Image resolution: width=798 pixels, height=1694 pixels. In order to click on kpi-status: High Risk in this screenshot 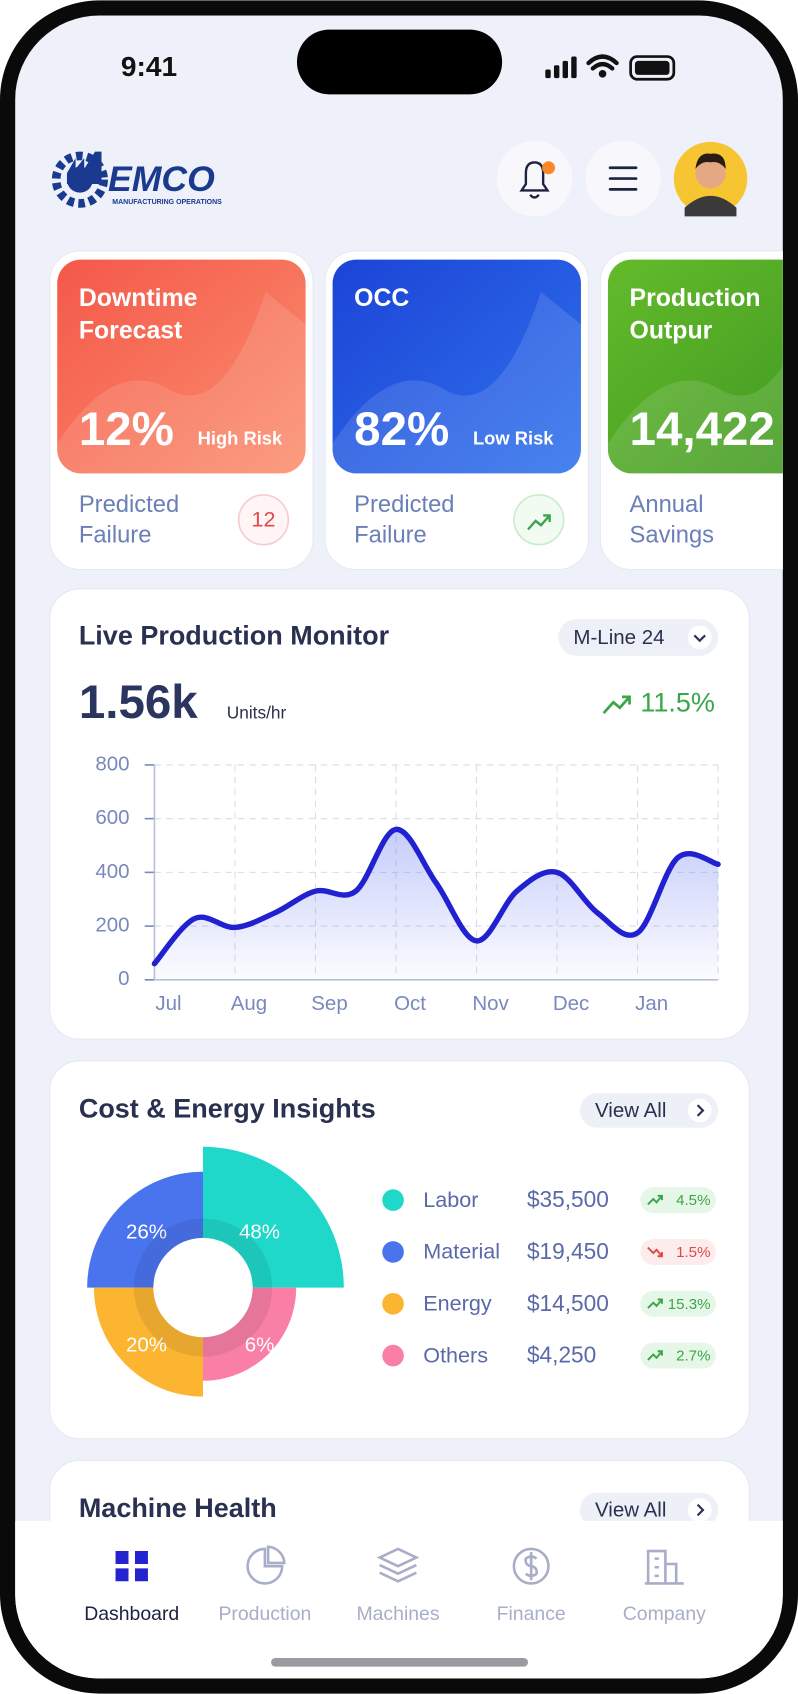, I will do `click(240, 438)`.